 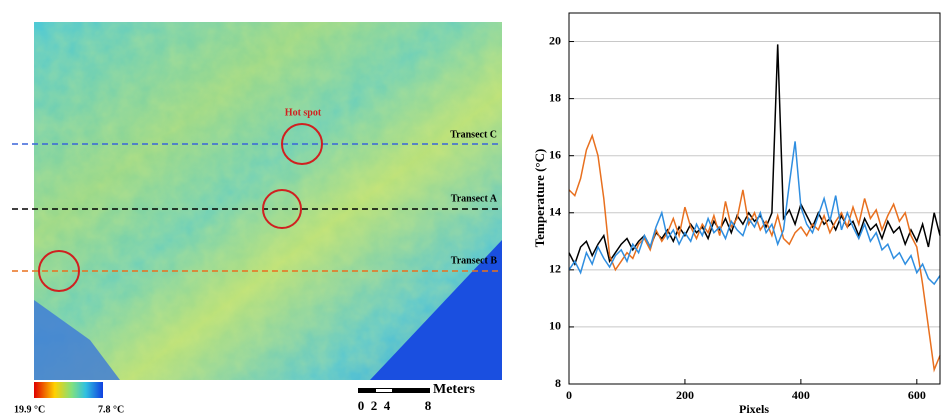 I want to click on y-axis-label: Temperature (°C), so click(x=539, y=198).